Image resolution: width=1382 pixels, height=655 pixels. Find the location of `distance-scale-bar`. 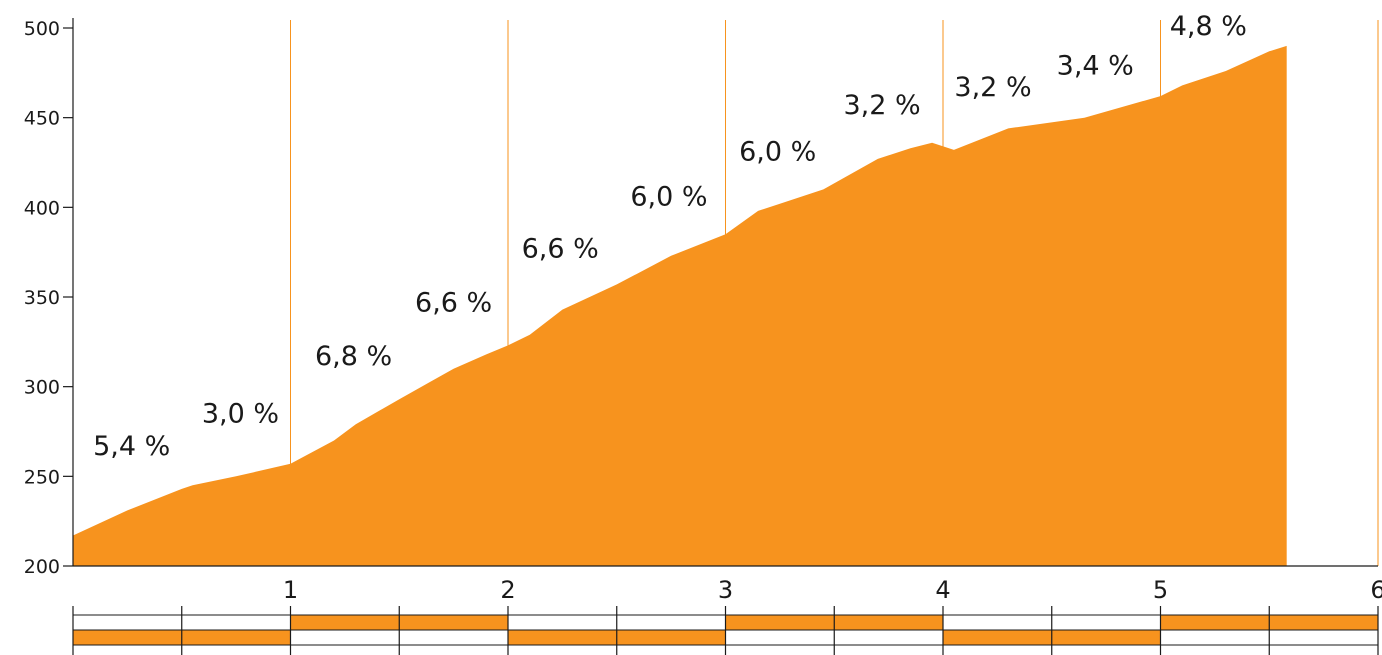

distance-scale-bar is located at coordinates (725, 630).